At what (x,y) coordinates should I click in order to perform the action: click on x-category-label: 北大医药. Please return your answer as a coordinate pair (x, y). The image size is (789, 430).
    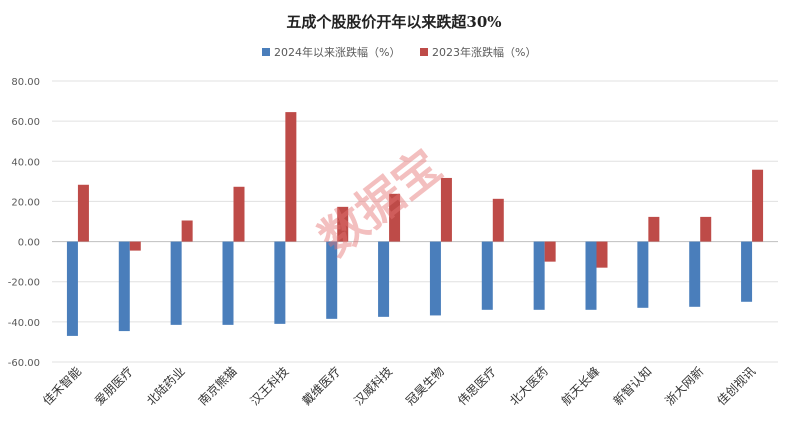
    Looking at the image, I should click on (529, 386).